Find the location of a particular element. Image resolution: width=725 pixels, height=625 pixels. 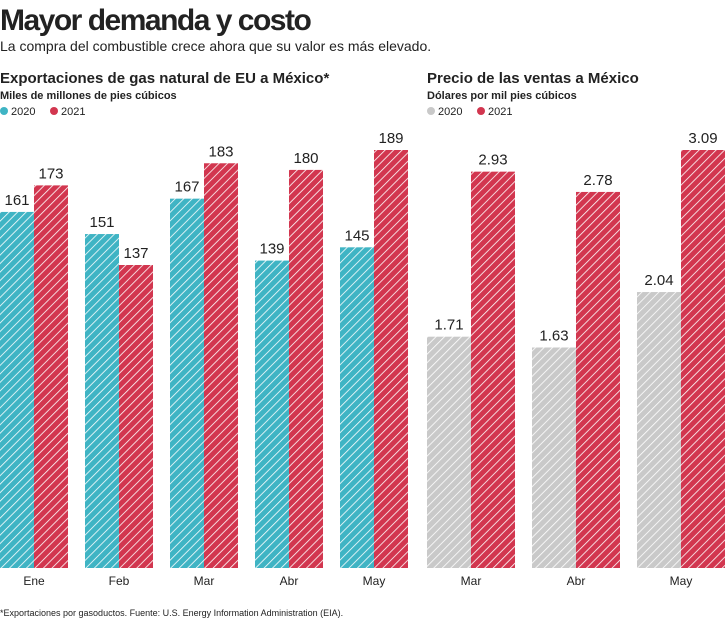

value-label: 139 is located at coordinates (271, 249).